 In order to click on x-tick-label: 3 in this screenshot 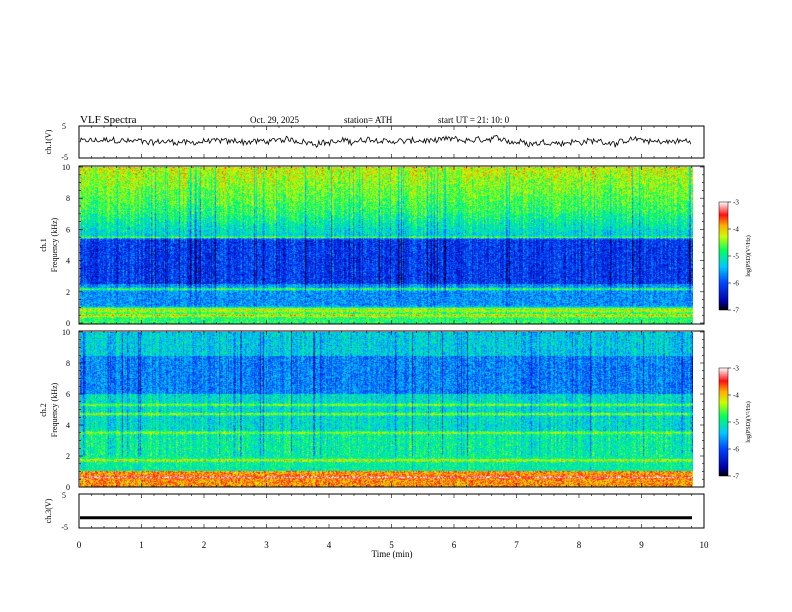, I will do `click(266, 545)`.